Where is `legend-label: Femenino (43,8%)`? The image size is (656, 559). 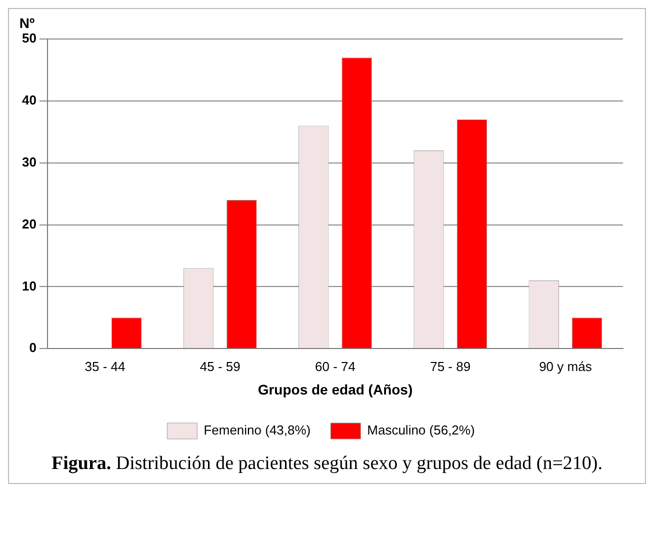 legend-label: Femenino (43,8%) is located at coordinates (257, 430).